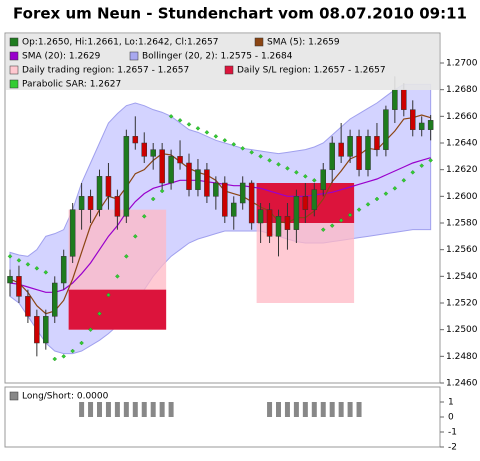  Describe the element at coordinates (217, 57) in the screenshot. I see `legend-label: Bollinger (20, 2): 1.2575 - 1.2684` at that location.